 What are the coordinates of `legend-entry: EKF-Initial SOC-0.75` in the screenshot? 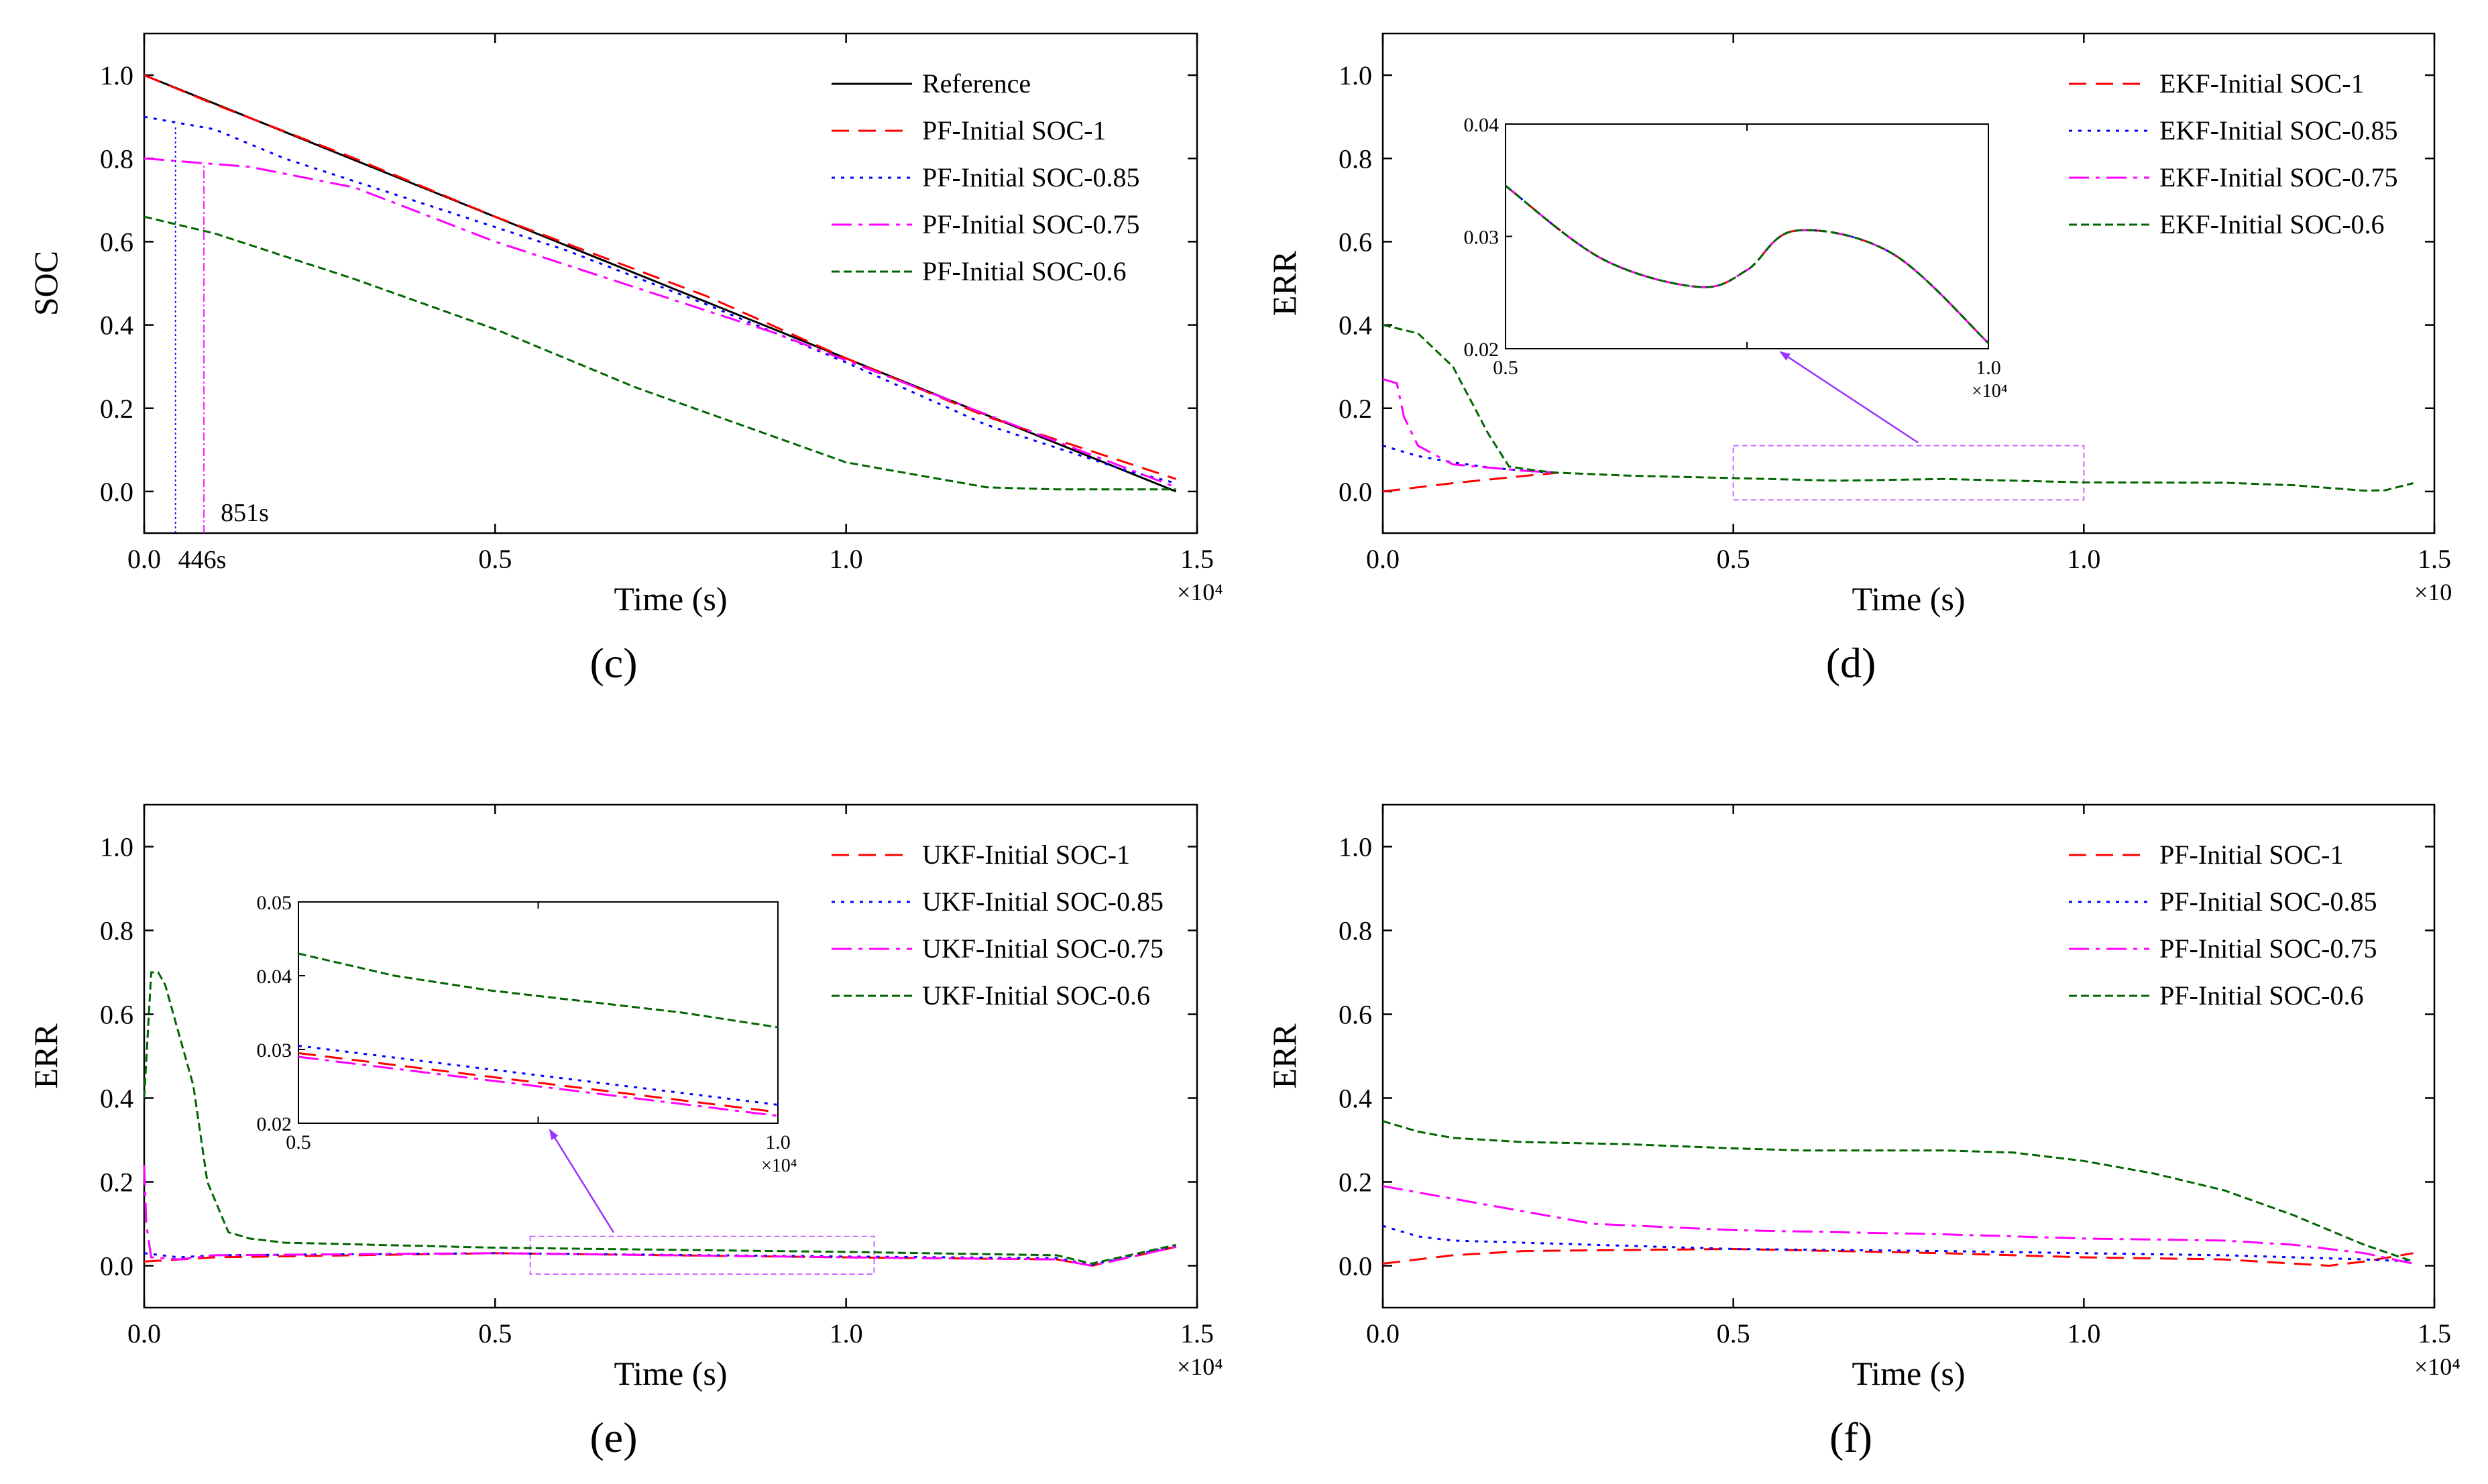 It's located at (2278, 177).